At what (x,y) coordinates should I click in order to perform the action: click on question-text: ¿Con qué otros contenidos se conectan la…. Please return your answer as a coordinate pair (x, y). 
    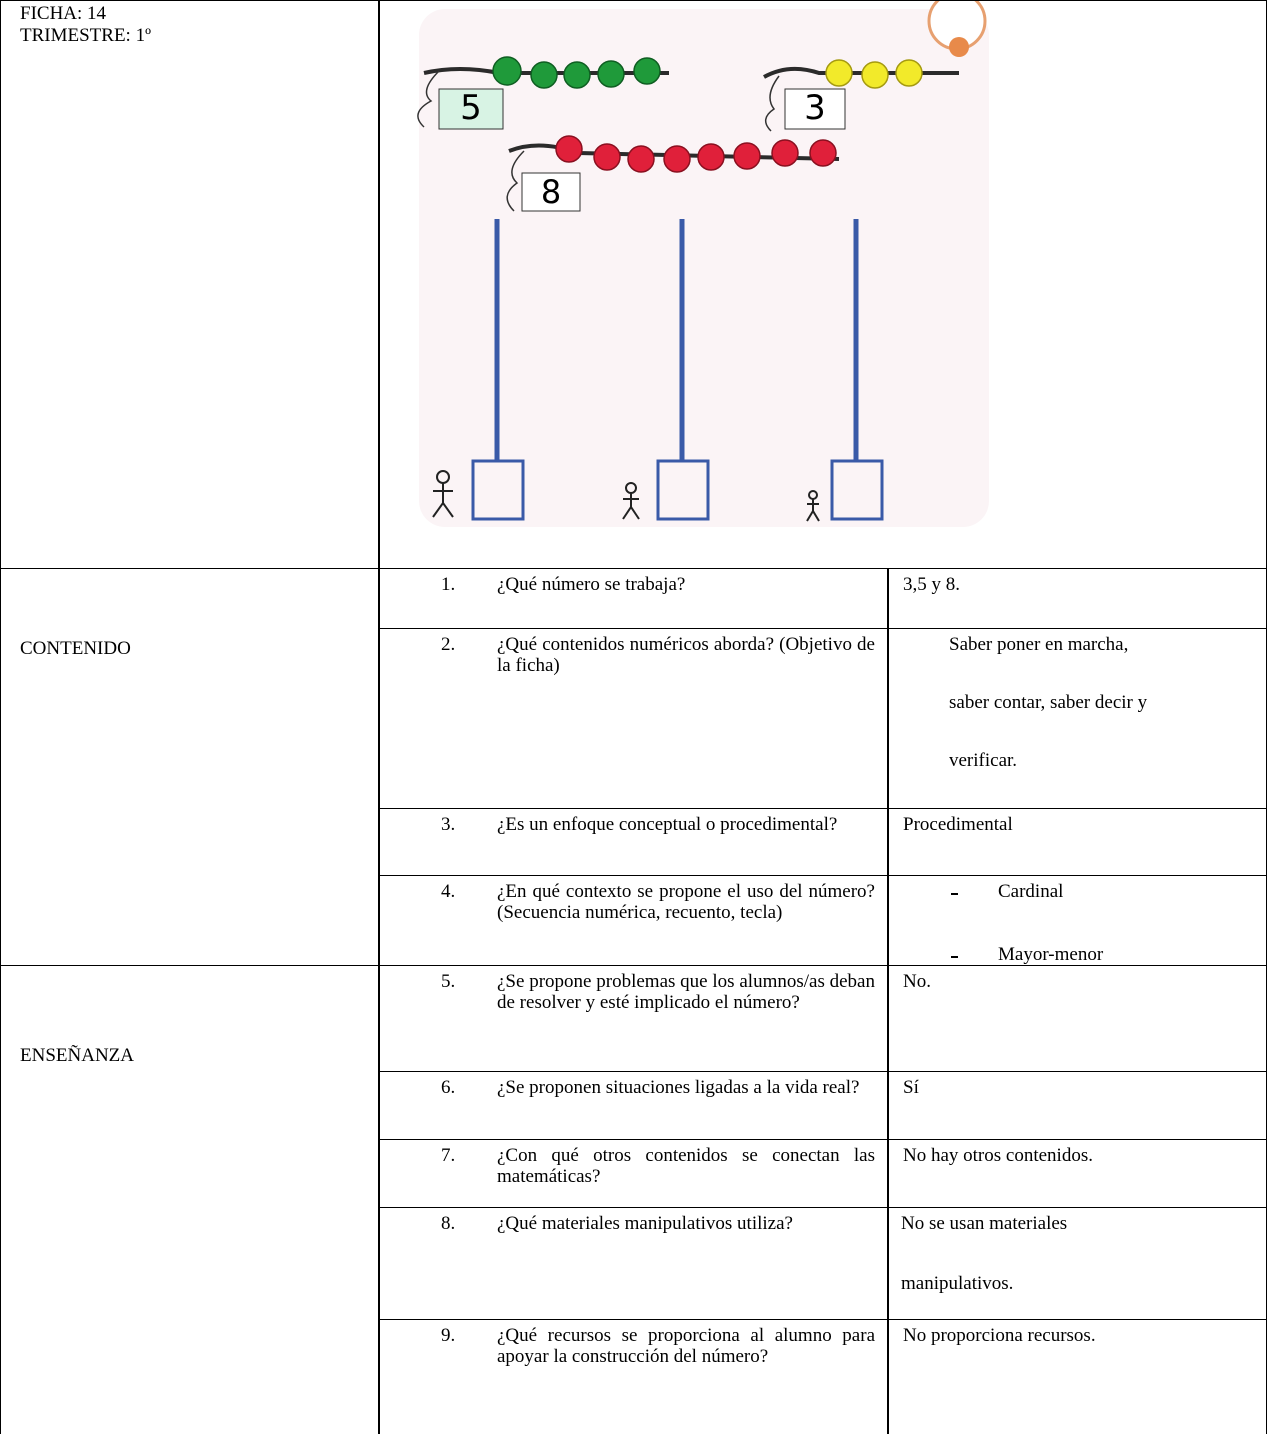
    Looking at the image, I should click on (686, 1166).